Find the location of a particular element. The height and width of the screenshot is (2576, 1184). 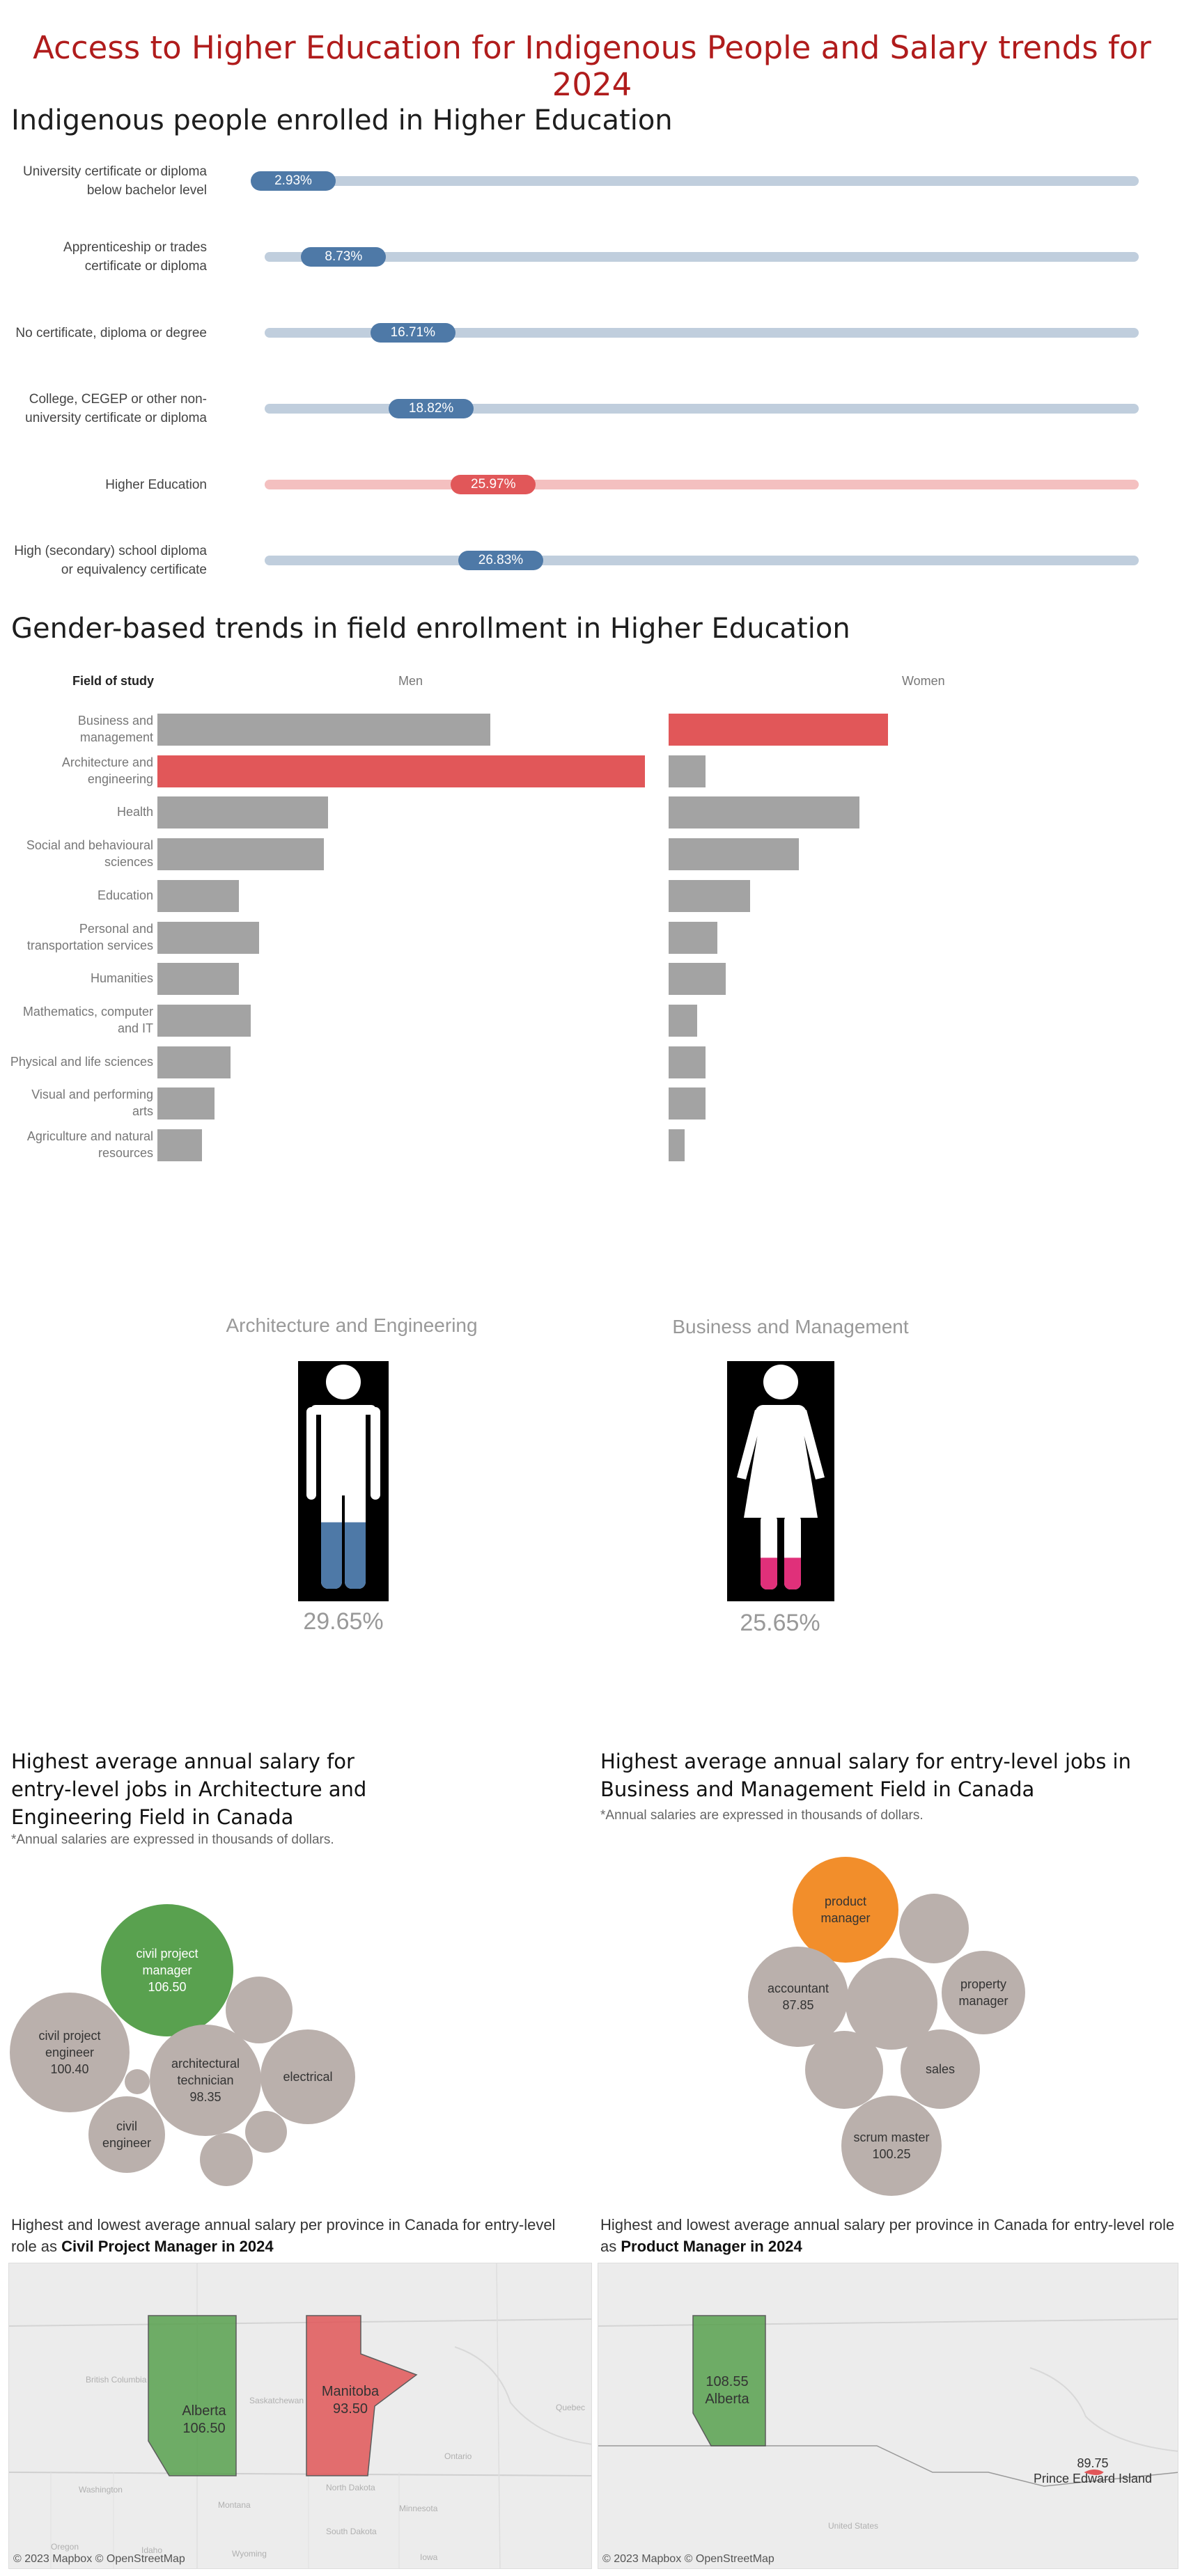

gender-field-label: Humanities is located at coordinates (121, 978).